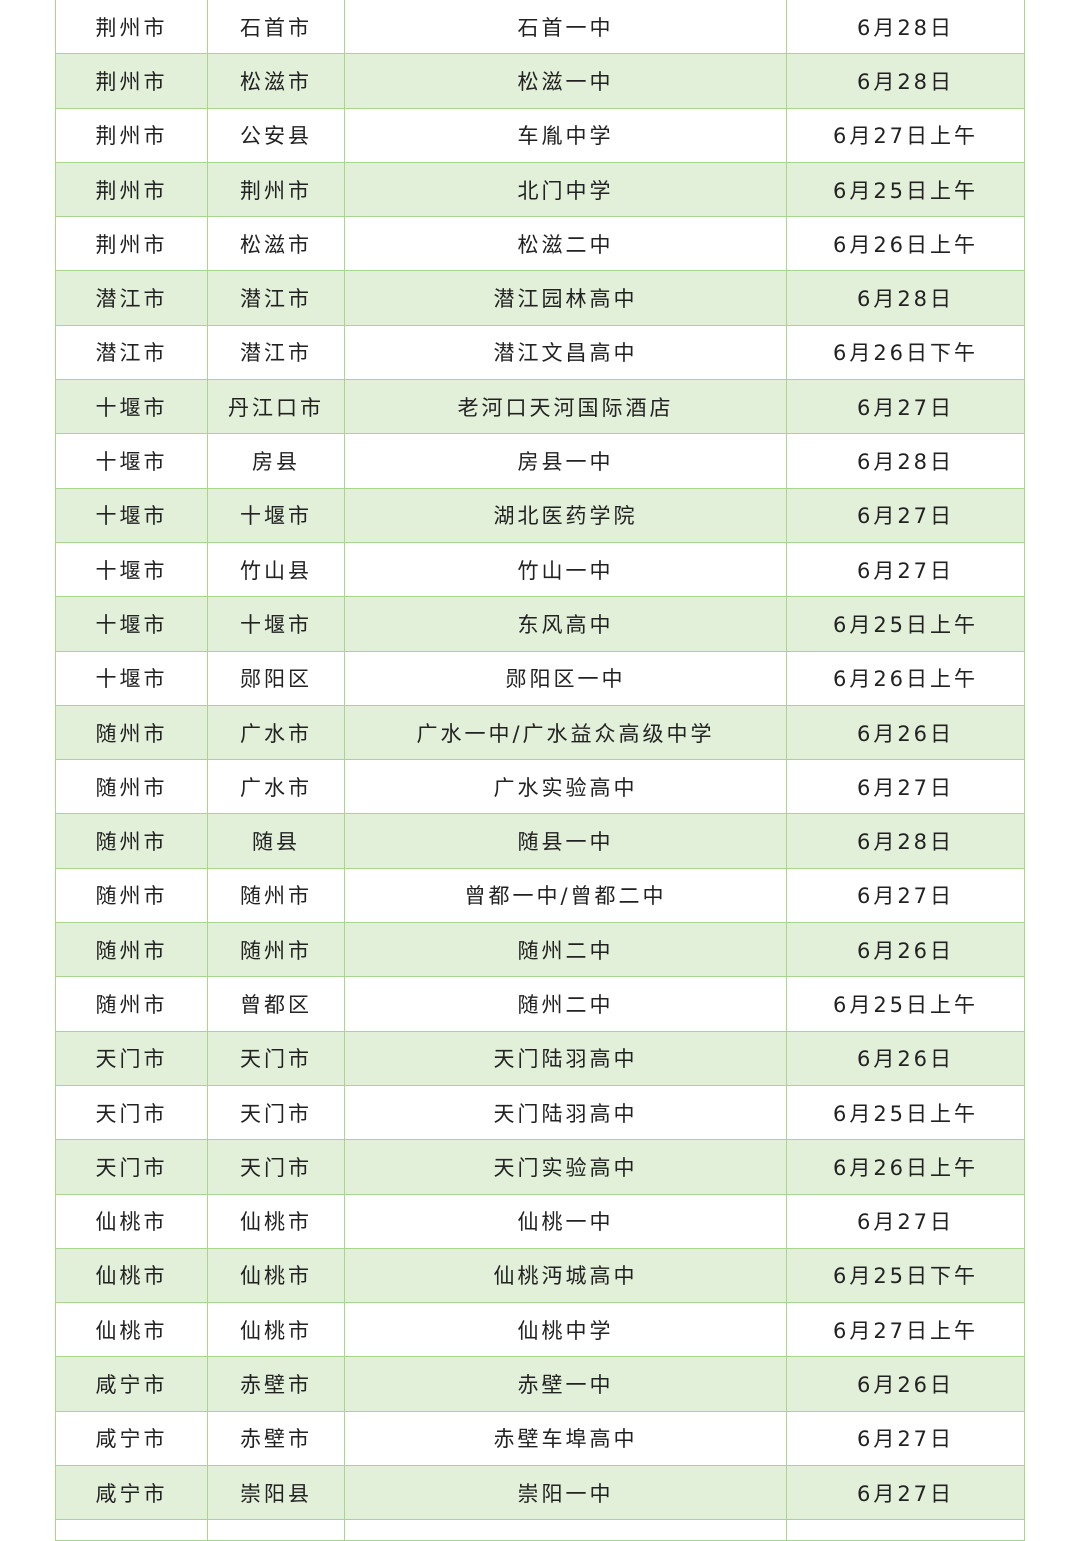  What do you see at coordinates (276, 1004) in the screenshot?
I see `district-cell: 曾都区` at bounding box center [276, 1004].